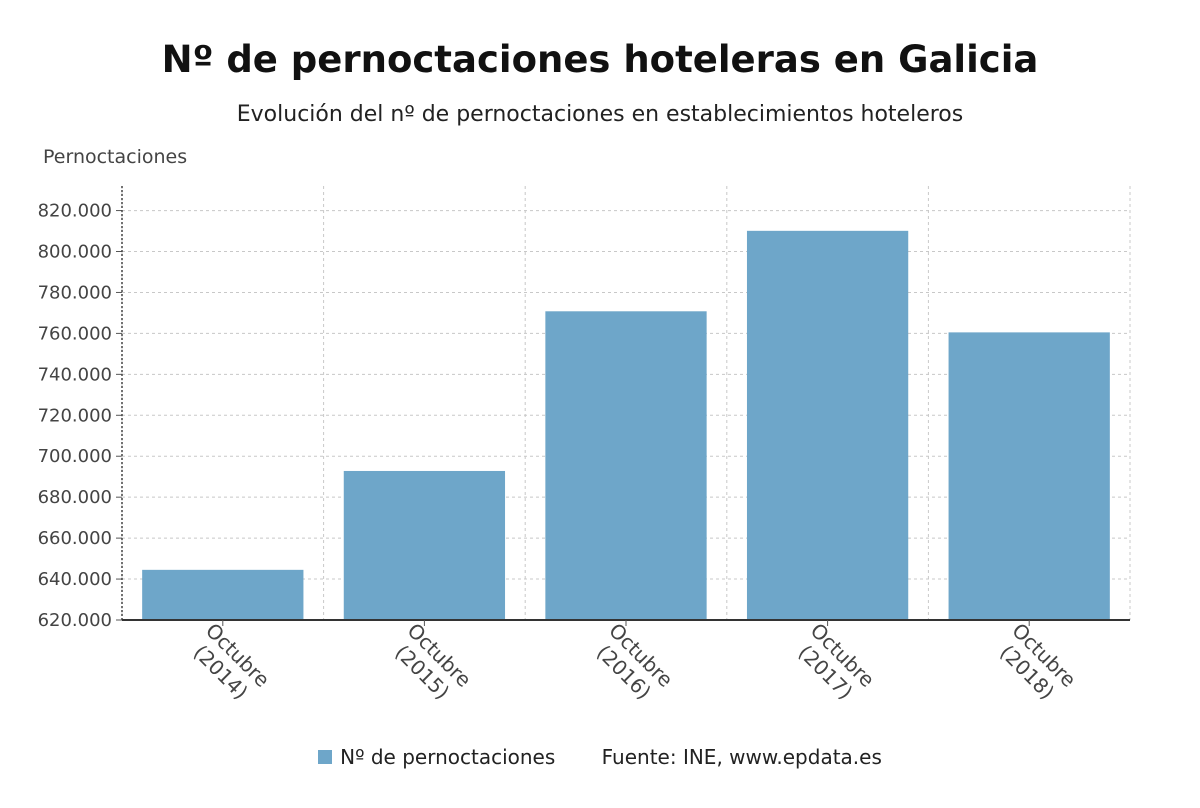 Image resolution: width=1200 pixels, height=808 pixels. What do you see at coordinates (75, 579) in the screenshot?
I see `y-tick-label: 640.000` at bounding box center [75, 579].